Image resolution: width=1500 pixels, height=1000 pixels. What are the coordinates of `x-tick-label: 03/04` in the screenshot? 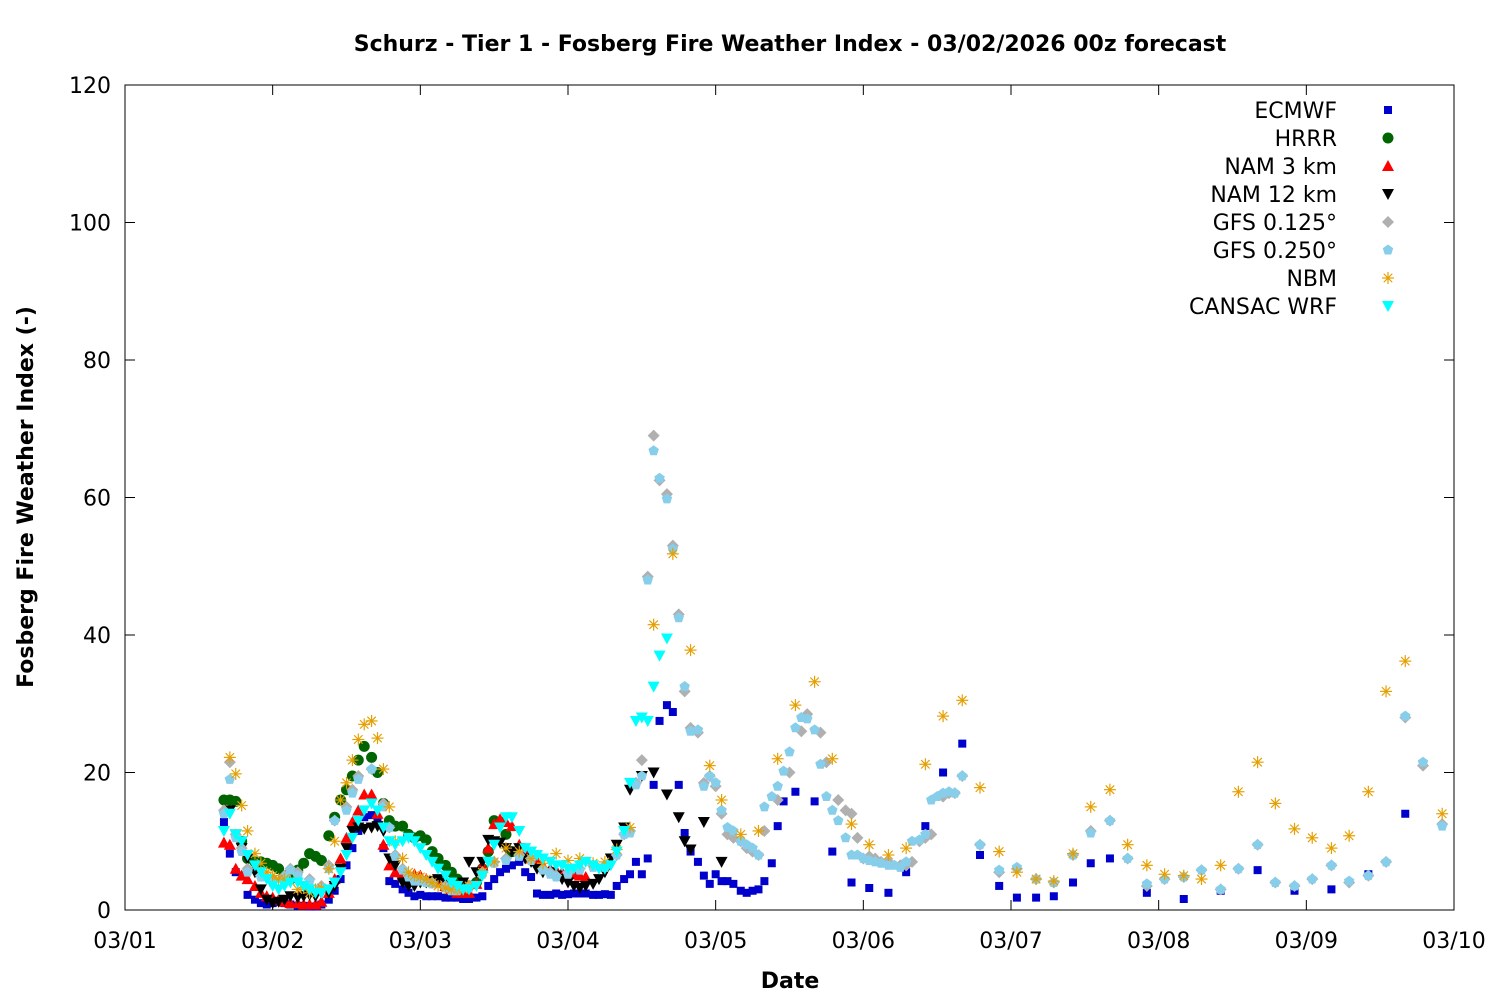 It's located at (567, 941).